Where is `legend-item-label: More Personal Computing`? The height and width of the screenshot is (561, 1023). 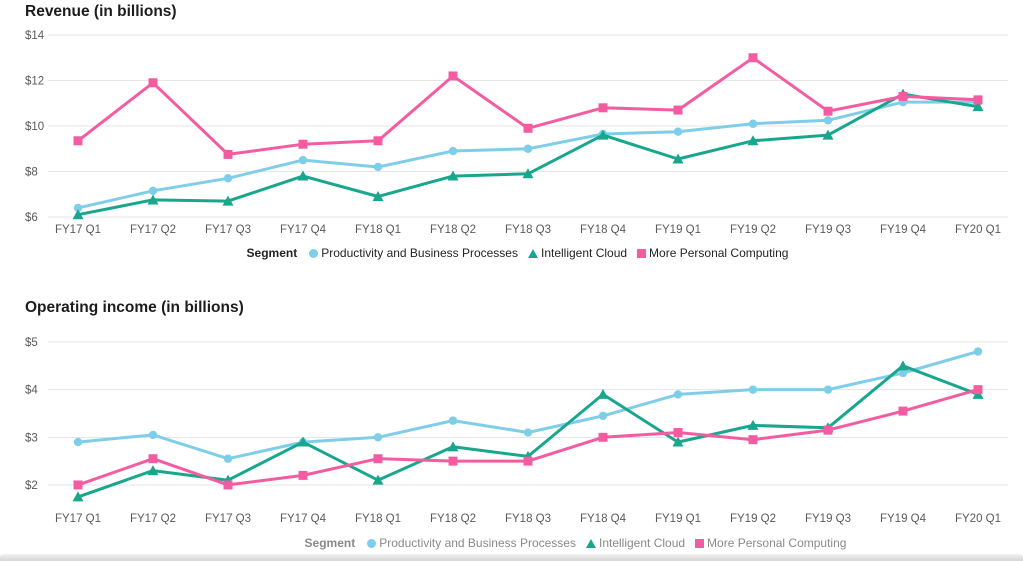
legend-item-label: More Personal Computing is located at coordinates (777, 543).